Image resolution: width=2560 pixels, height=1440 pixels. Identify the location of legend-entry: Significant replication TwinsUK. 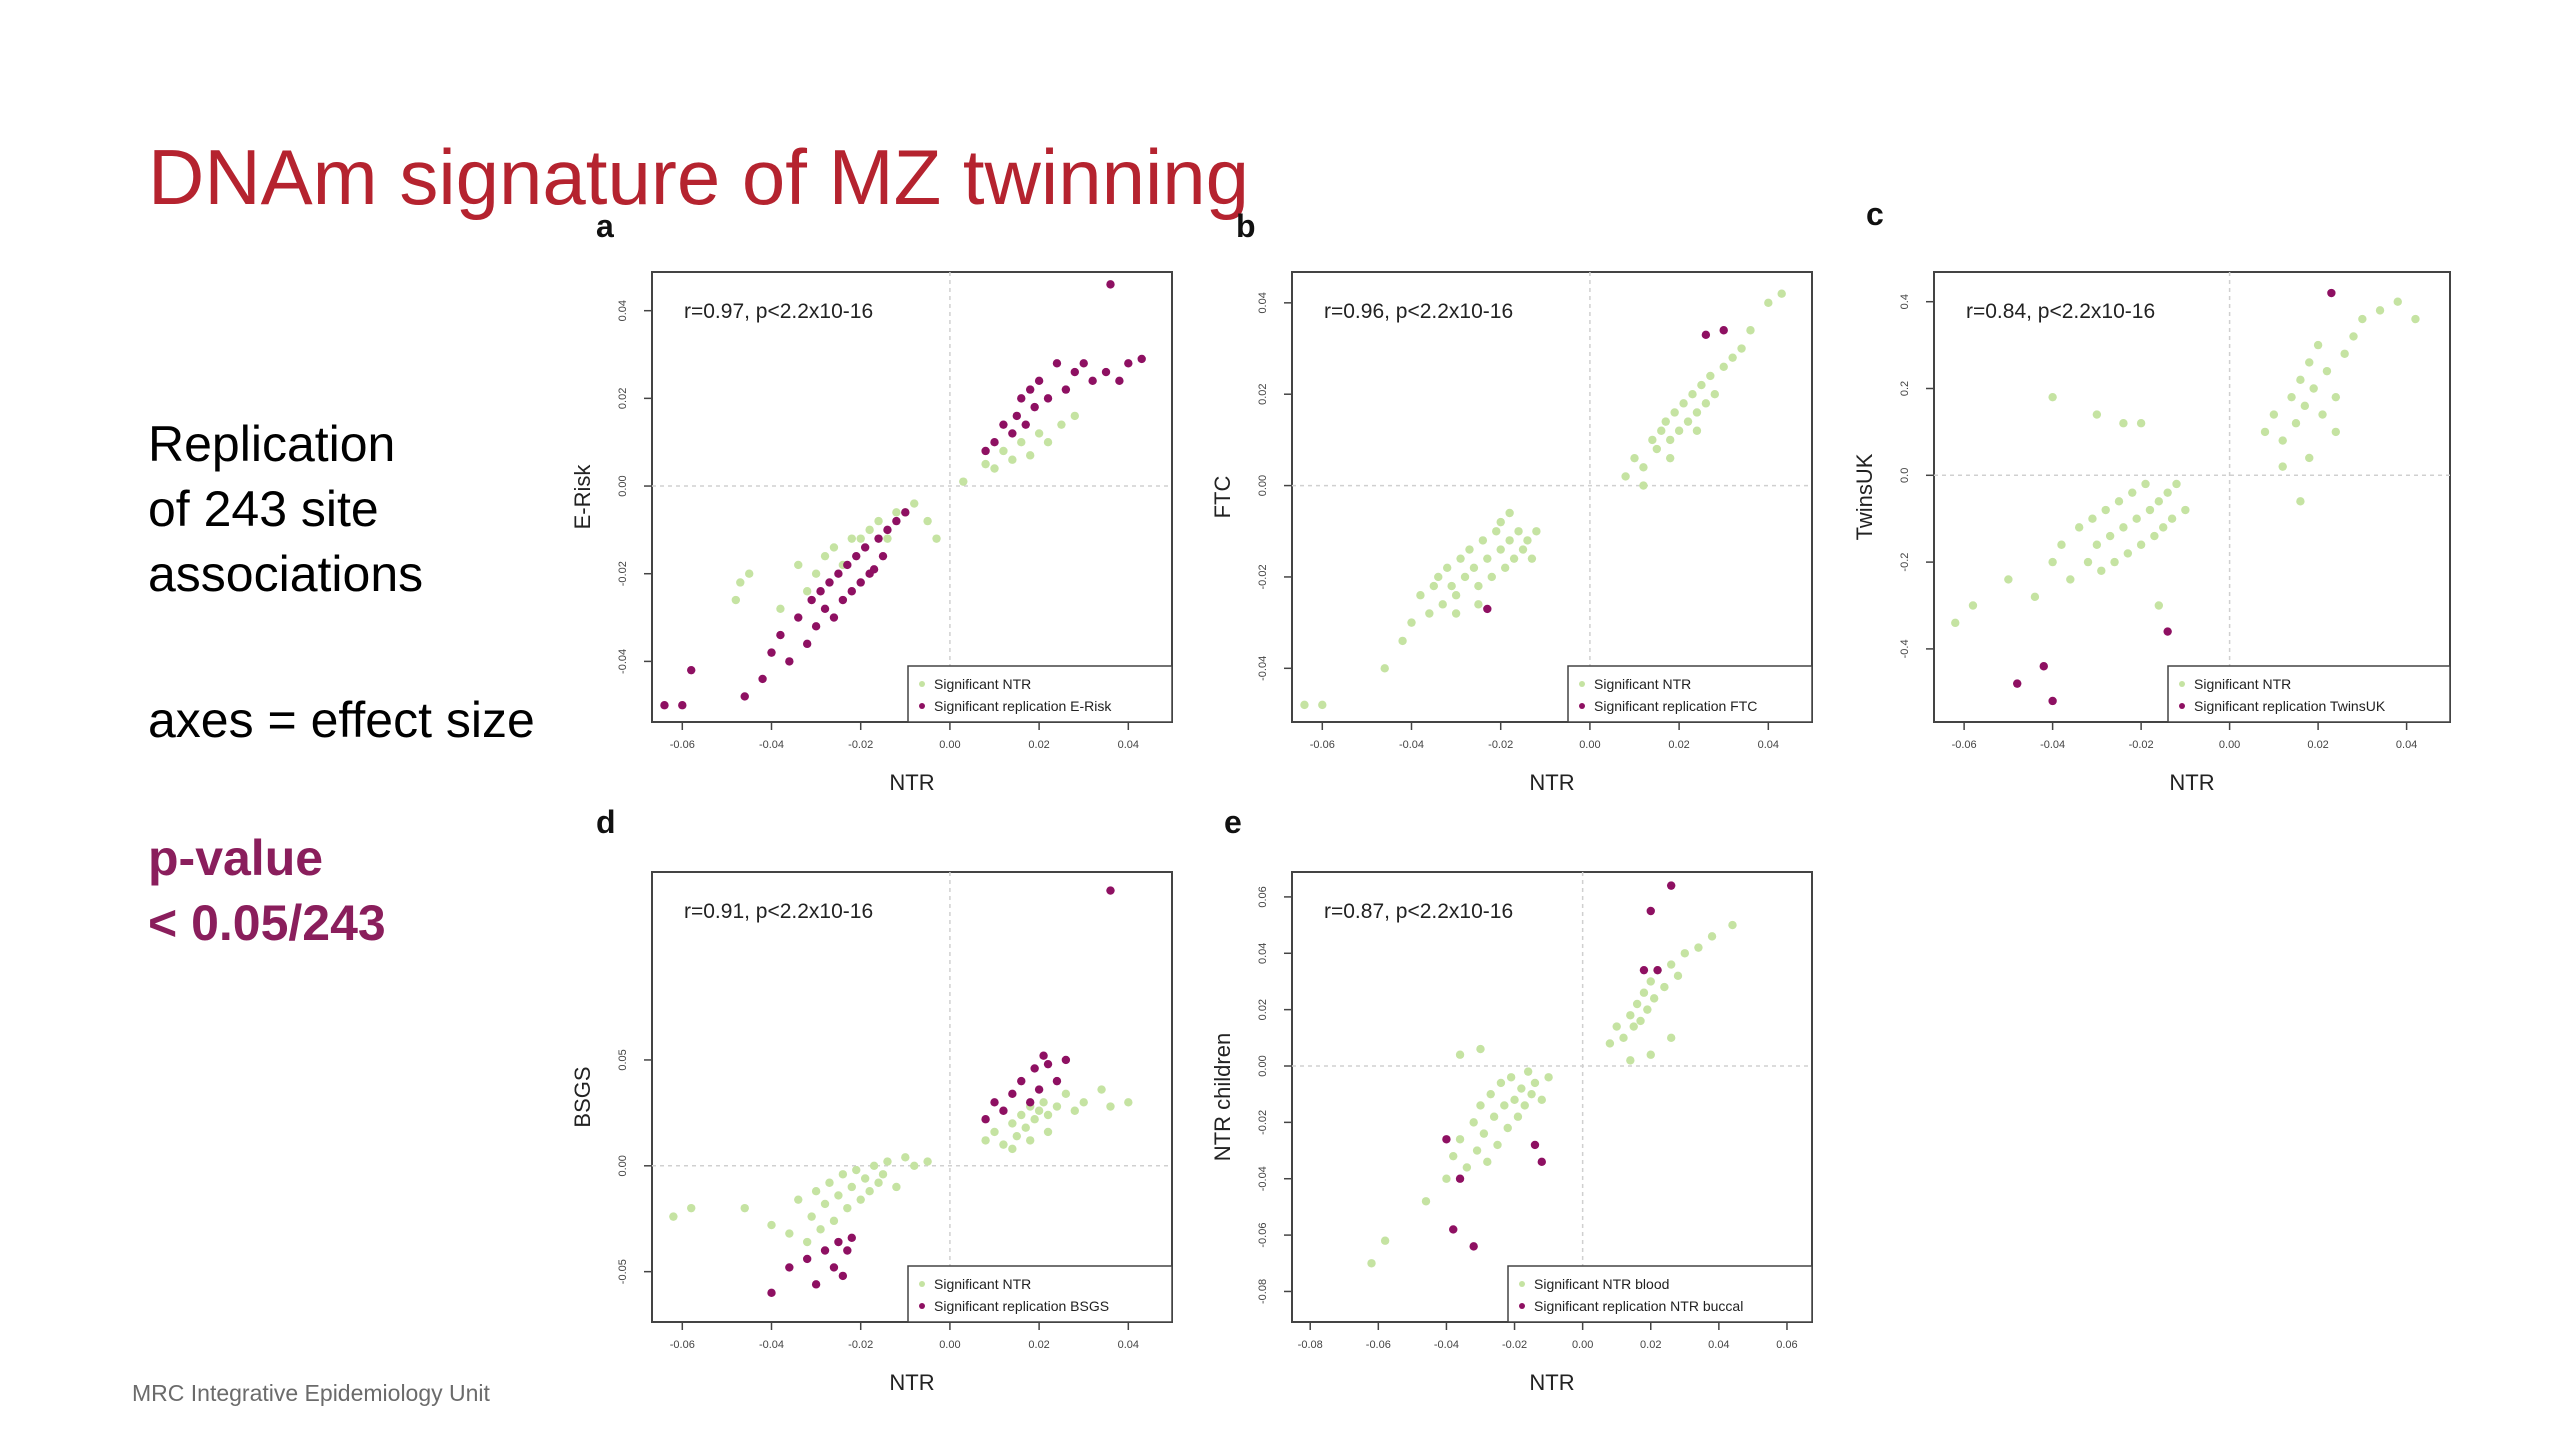
(2290, 706).